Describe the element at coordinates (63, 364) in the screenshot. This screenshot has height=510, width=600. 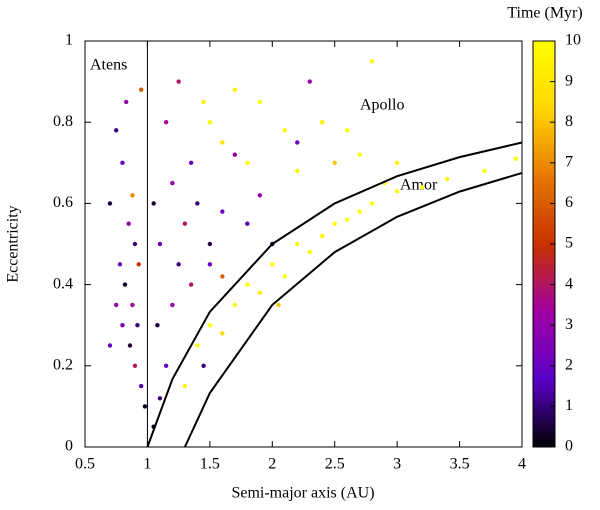
I see `y-tick-label: 0.2` at that location.